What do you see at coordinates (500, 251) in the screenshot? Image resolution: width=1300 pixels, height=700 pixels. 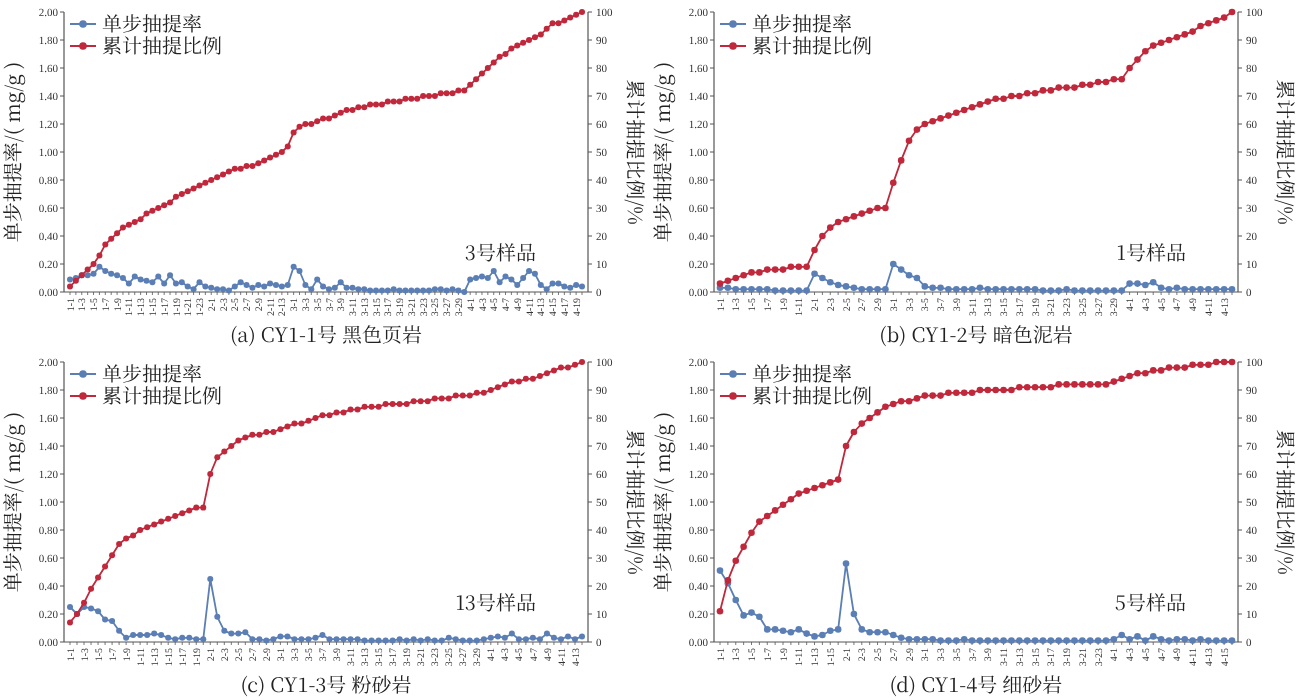 I see `annotation: 3号样品` at bounding box center [500, 251].